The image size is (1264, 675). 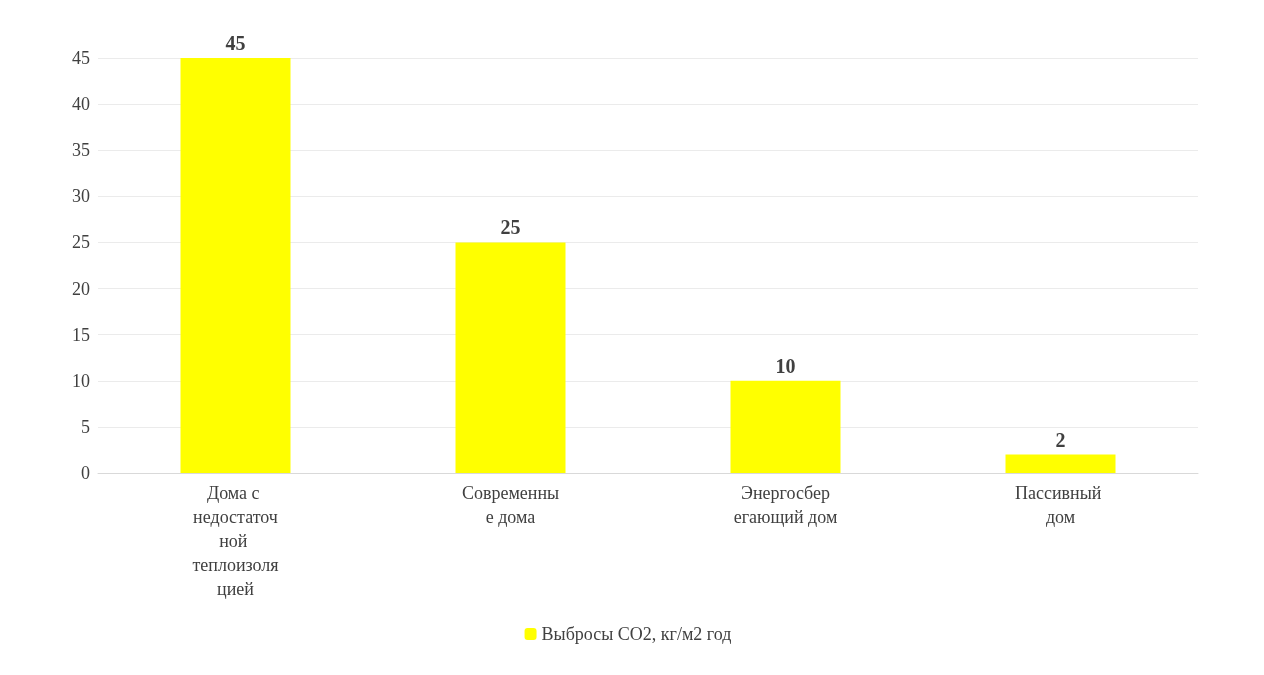 What do you see at coordinates (636, 634) in the screenshot?
I see `legend-label: Выбросы СО2, кг/м2 год` at bounding box center [636, 634].